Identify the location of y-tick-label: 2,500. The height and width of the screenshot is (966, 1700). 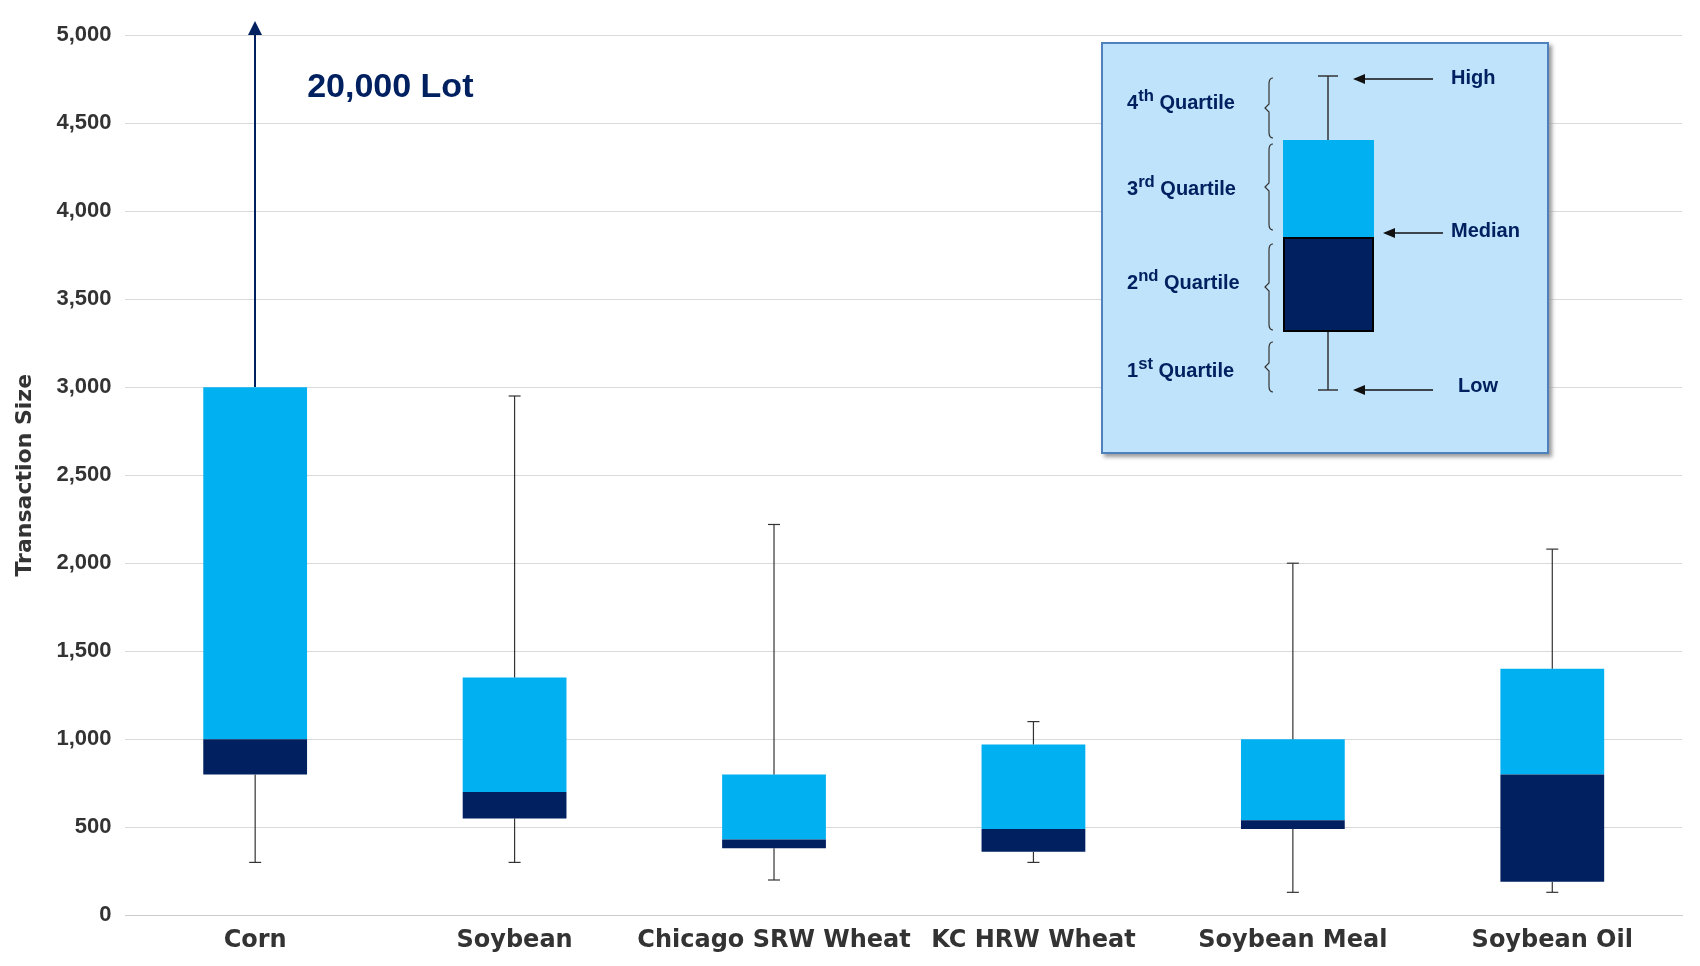
(84, 474).